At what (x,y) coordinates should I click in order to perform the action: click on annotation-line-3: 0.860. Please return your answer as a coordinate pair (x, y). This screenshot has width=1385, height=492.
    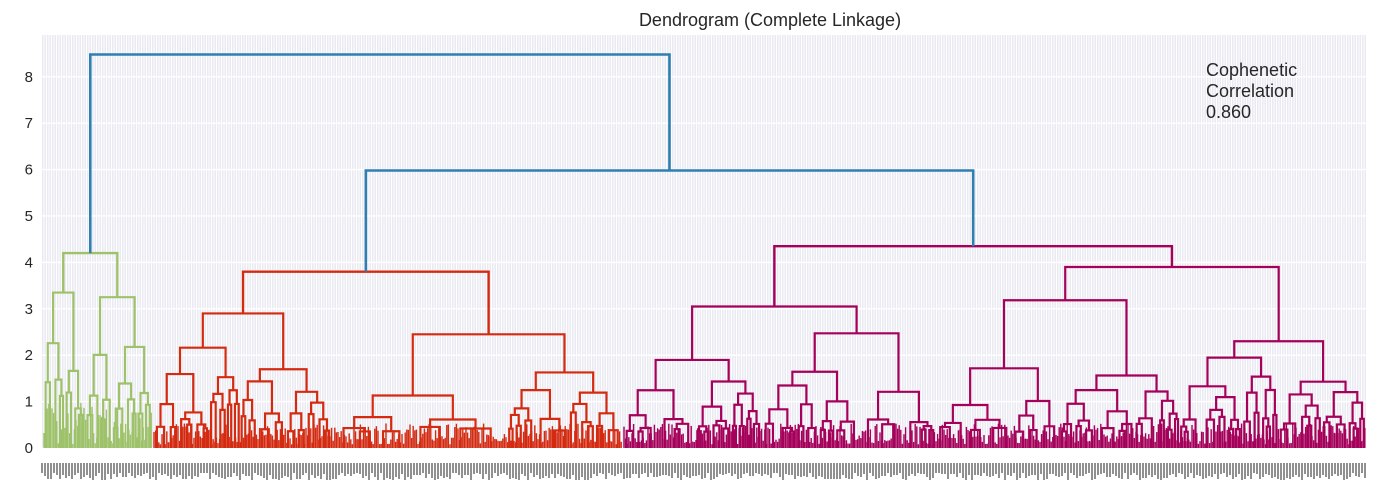
    Looking at the image, I should click on (1228, 112).